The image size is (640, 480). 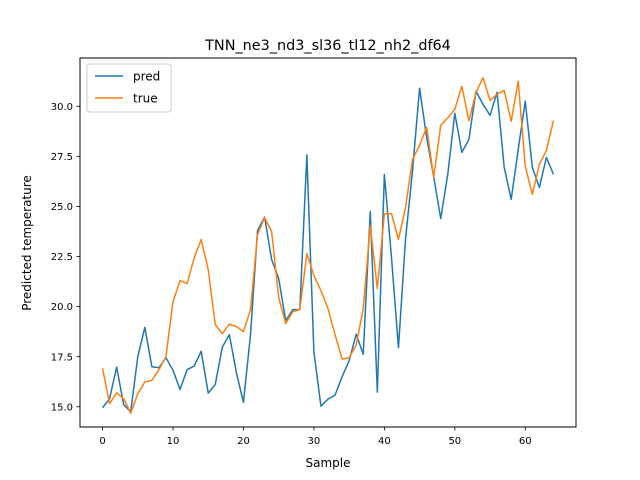 I want to click on y-axis-label: Predicted temperature, so click(x=27, y=243).